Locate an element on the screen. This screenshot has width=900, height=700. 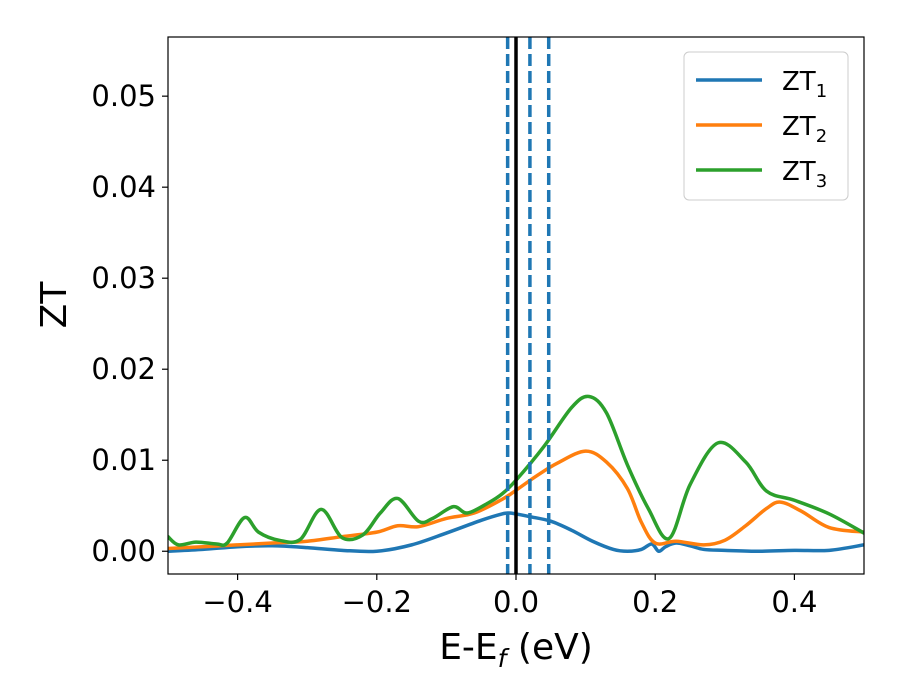
legend: ZT1 ZT2 ZT3 is located at coordinates (766, 126).